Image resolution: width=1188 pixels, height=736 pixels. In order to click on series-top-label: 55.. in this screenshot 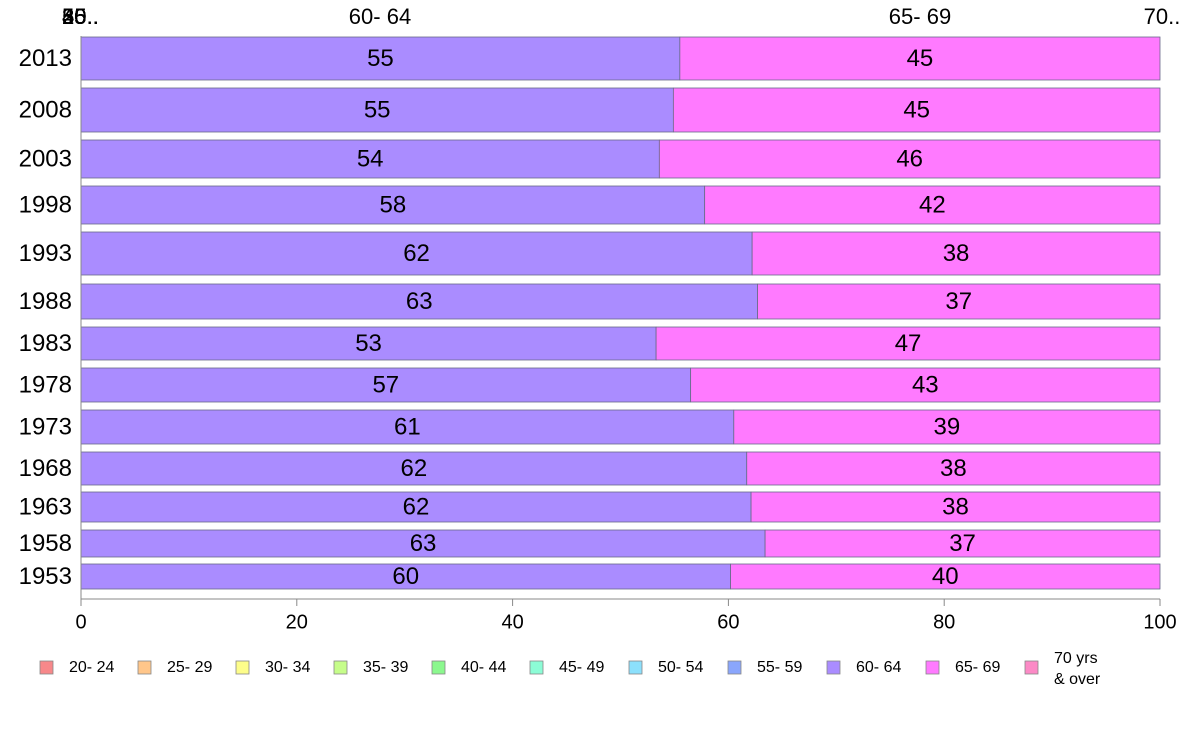, I will do `click(80, 16)`.